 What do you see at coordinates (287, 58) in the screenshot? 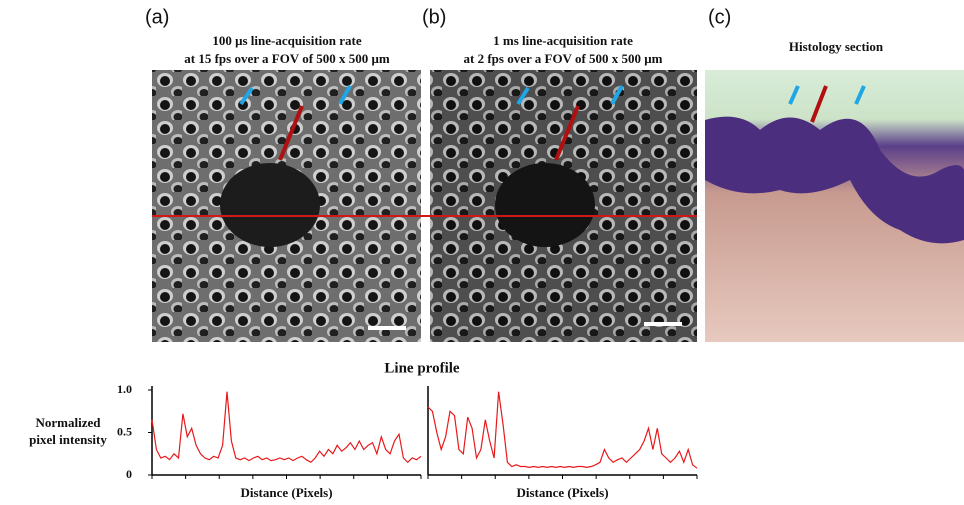
I see `panel-title: at 15 fps over a FOV of 500 x 500 μm` at bounding box center [287, 58].